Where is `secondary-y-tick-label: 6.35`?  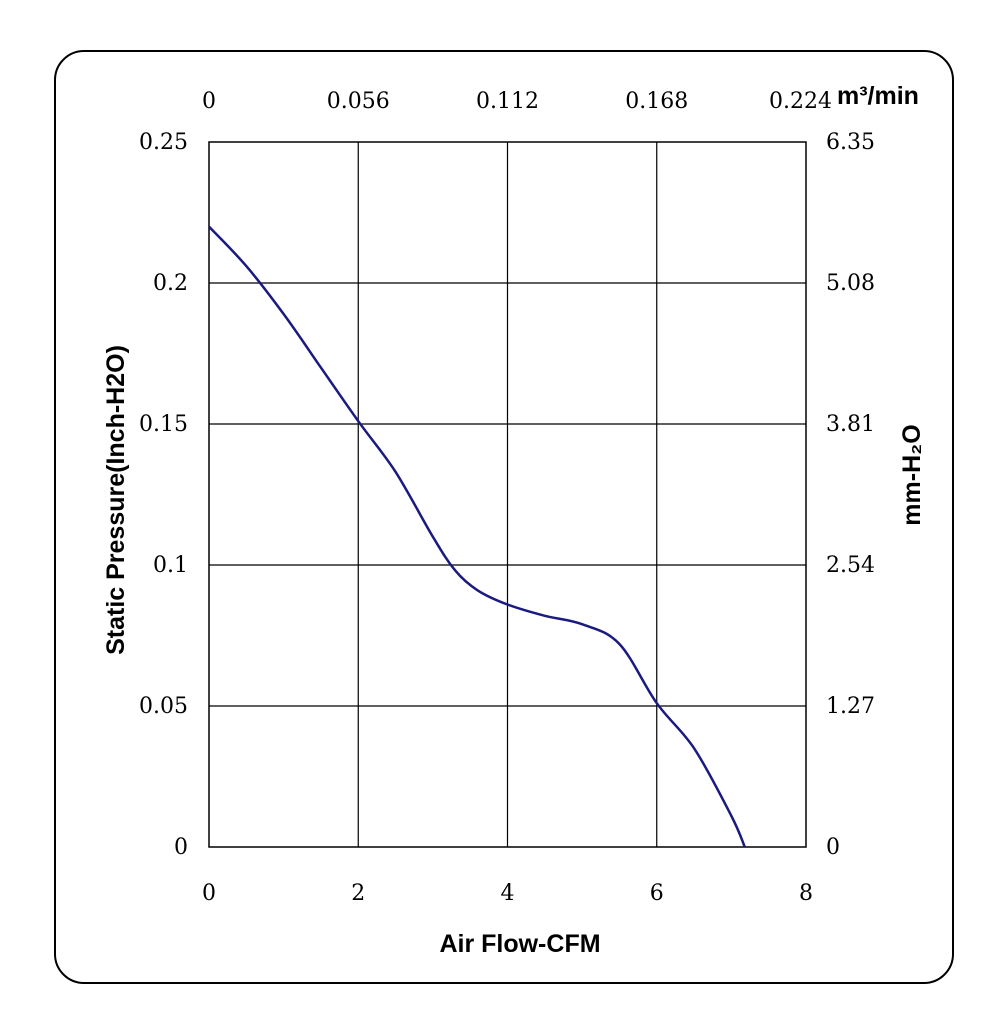 secondary-y-tick-label: 6.35 is located at coordinates (850, 142).